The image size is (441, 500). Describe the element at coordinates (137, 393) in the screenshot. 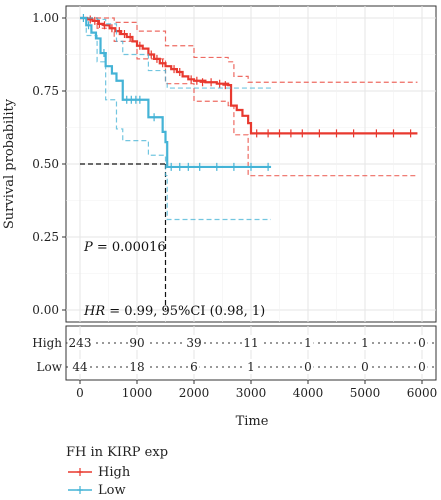

I see `x-tick-label: 1000` at that location.